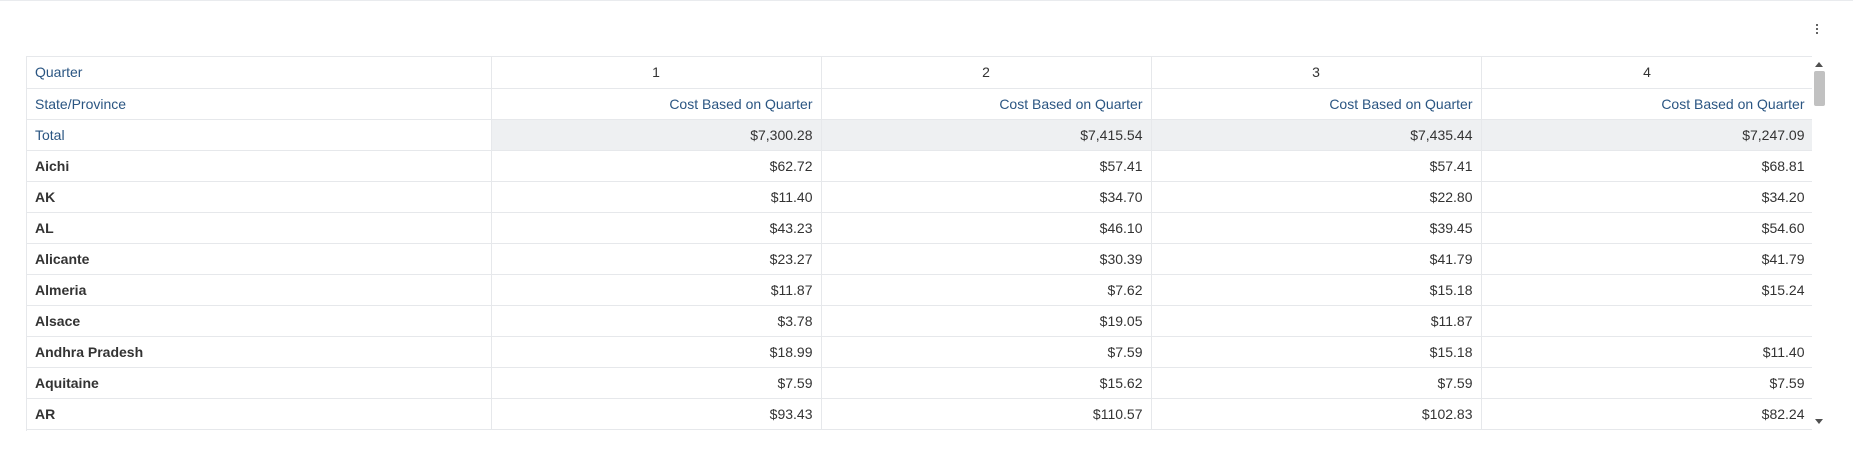  I want to click on table-row: AR $93.43 $110.57 $102.83 $82.24, so click(920, 414).